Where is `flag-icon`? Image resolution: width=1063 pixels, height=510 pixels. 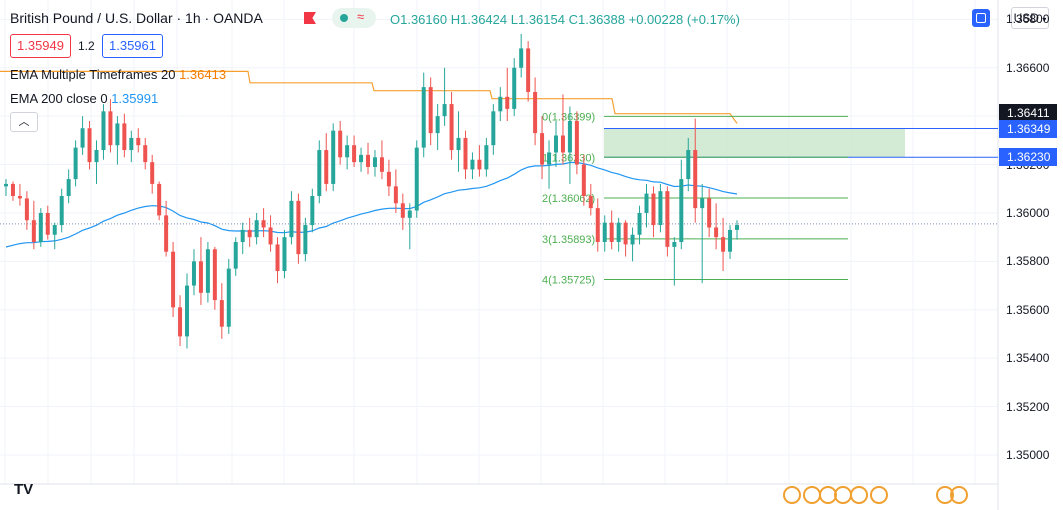 flag-icon is located at coordinates (310, 18).